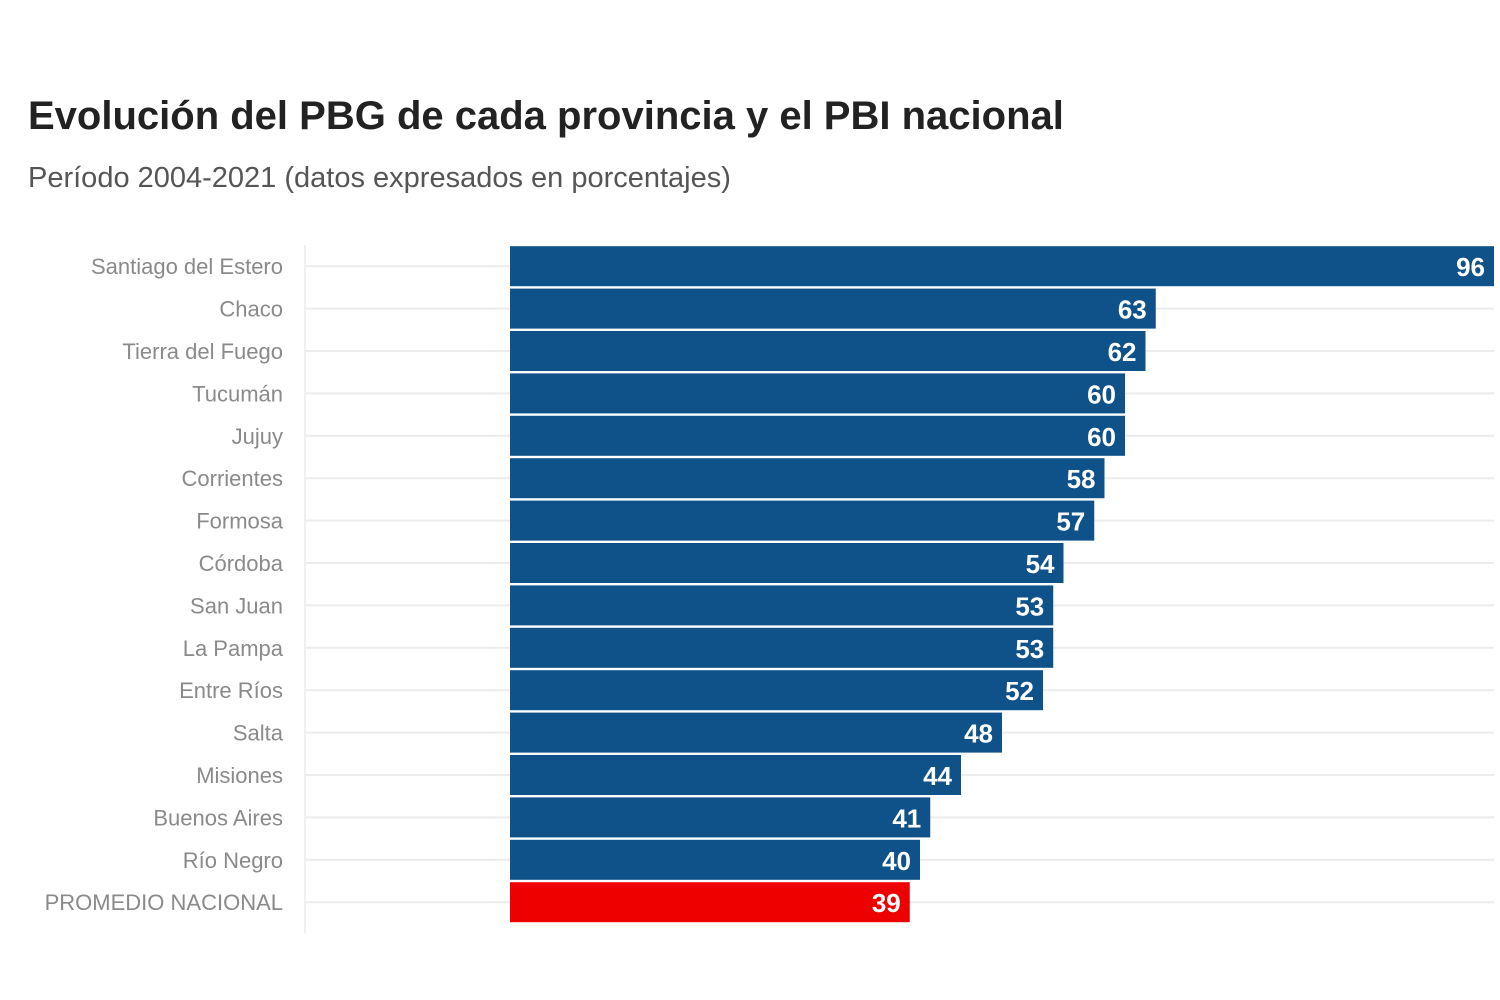  Describe the element at coordinates (1040, 564) in the screenshot. I see `value-label: 54` at that location.